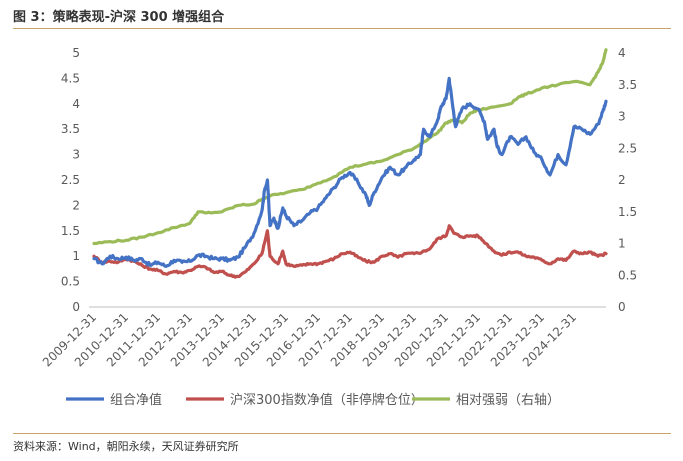 The width and height of the screenshot is (683, 461). I want to click on legend: 组合净值 沪深300指数净值（非停牌仓位） 相对强弱（右轴）, so click(313, 400).